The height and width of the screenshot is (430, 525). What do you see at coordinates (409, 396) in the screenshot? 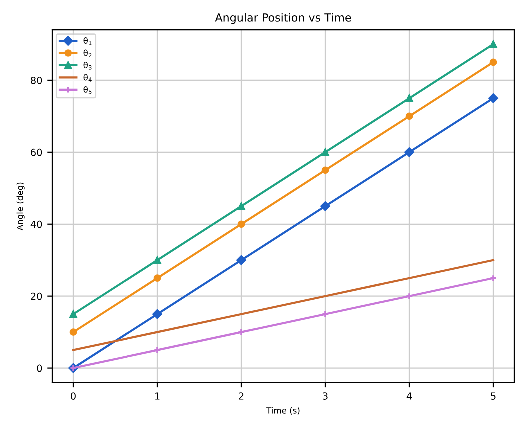
I see `x-tick-label: 4` at bounding box center [409, 396].